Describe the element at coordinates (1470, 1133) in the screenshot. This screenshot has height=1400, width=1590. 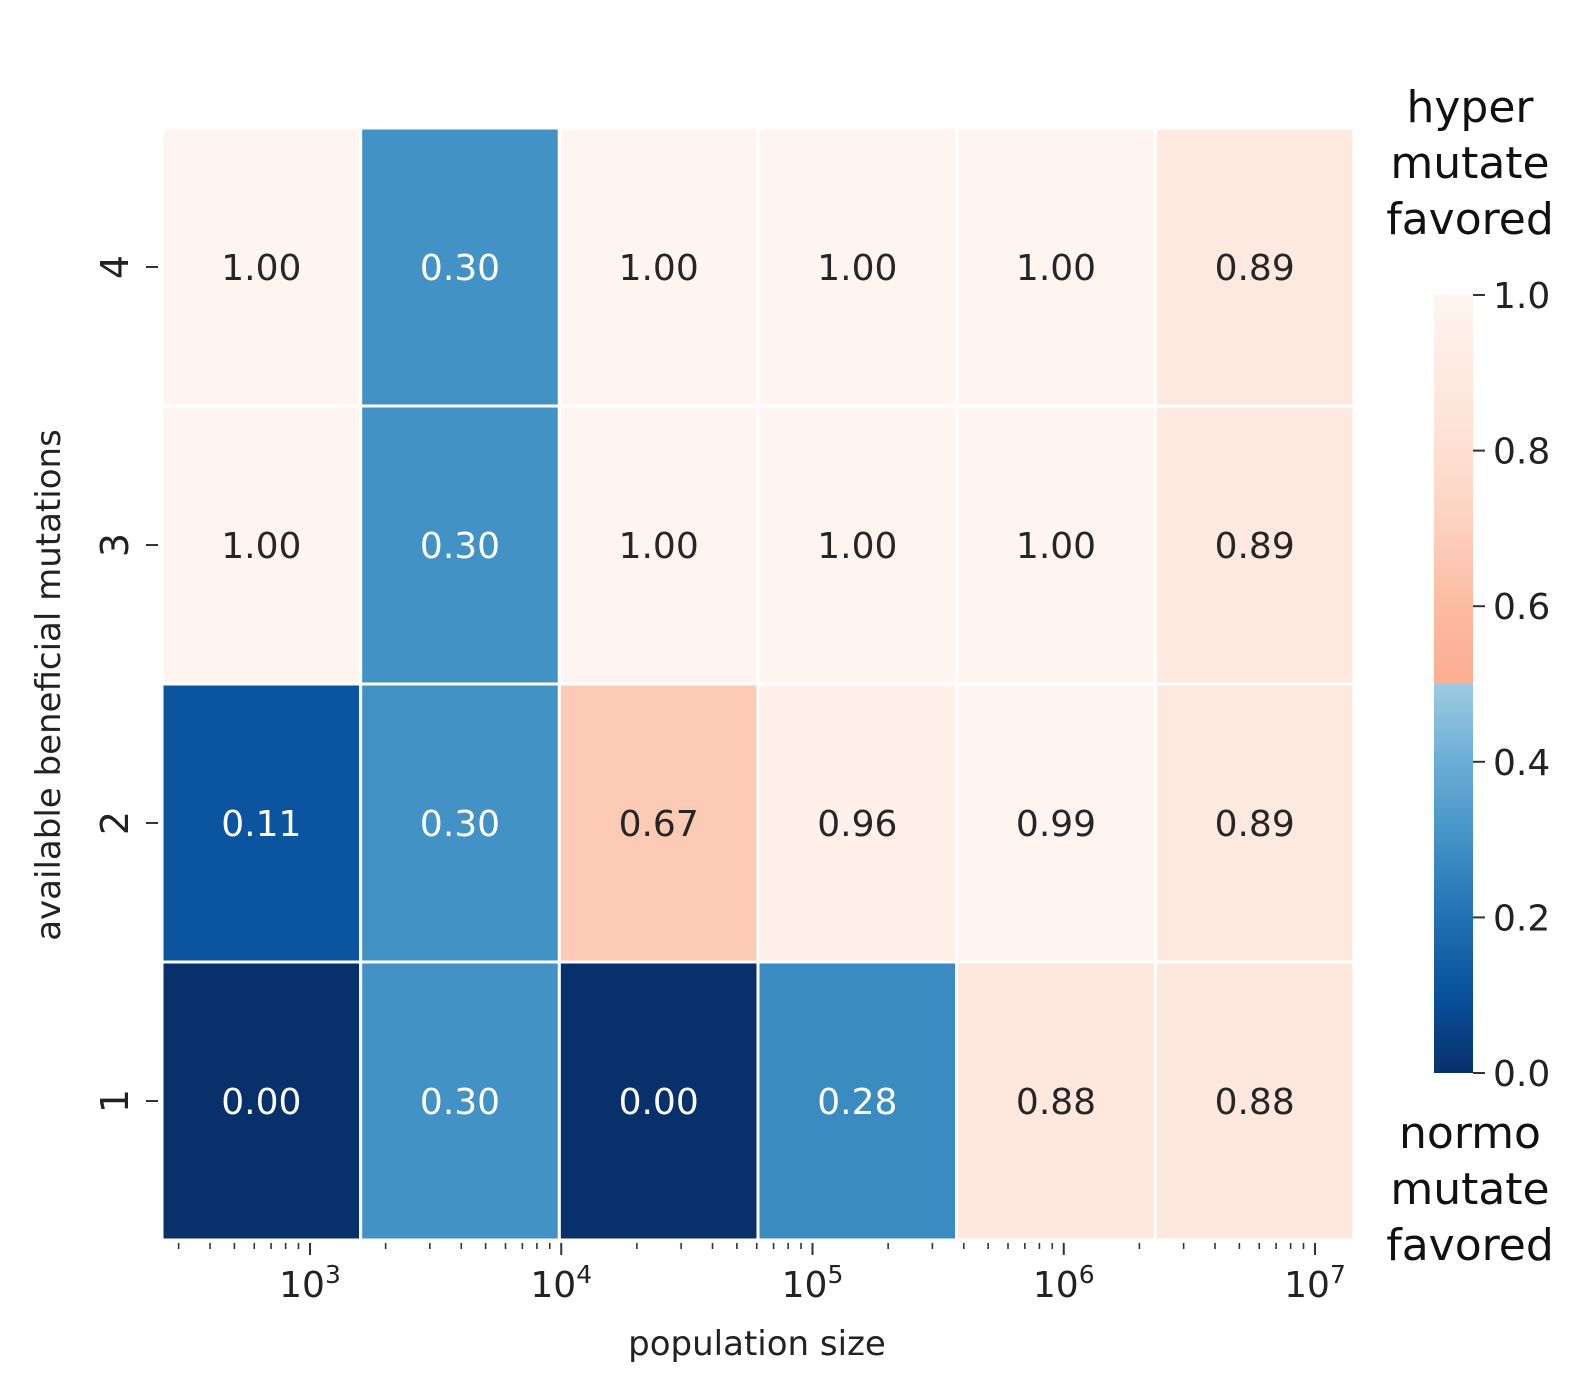
I see `colorbar-bottom-label: normo` at that location.